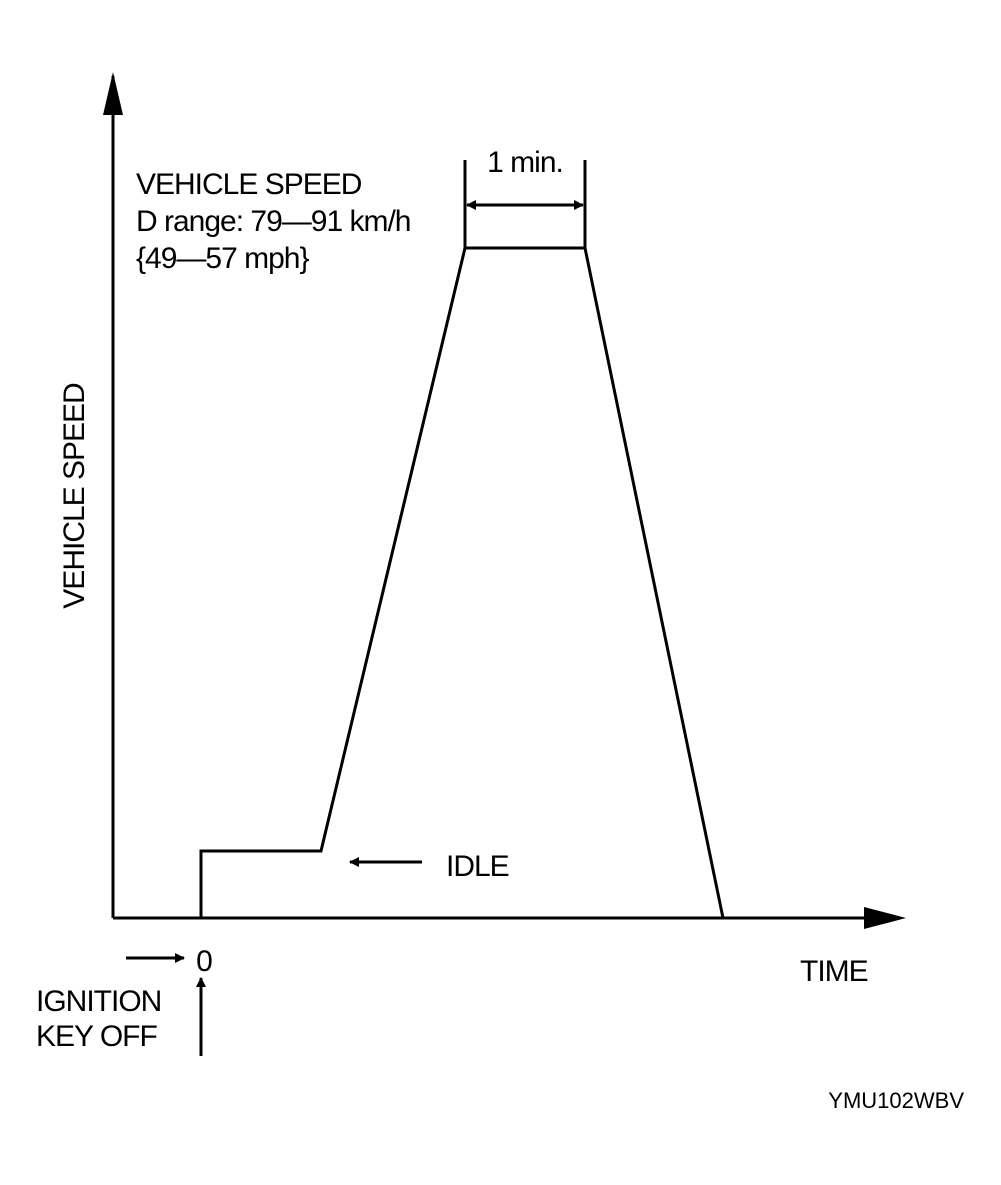 Image resolution: width=1001 pixels, height=1185 pixels. I want to click on speed-range-mph: {49—57 mph}, so click(222, 258).